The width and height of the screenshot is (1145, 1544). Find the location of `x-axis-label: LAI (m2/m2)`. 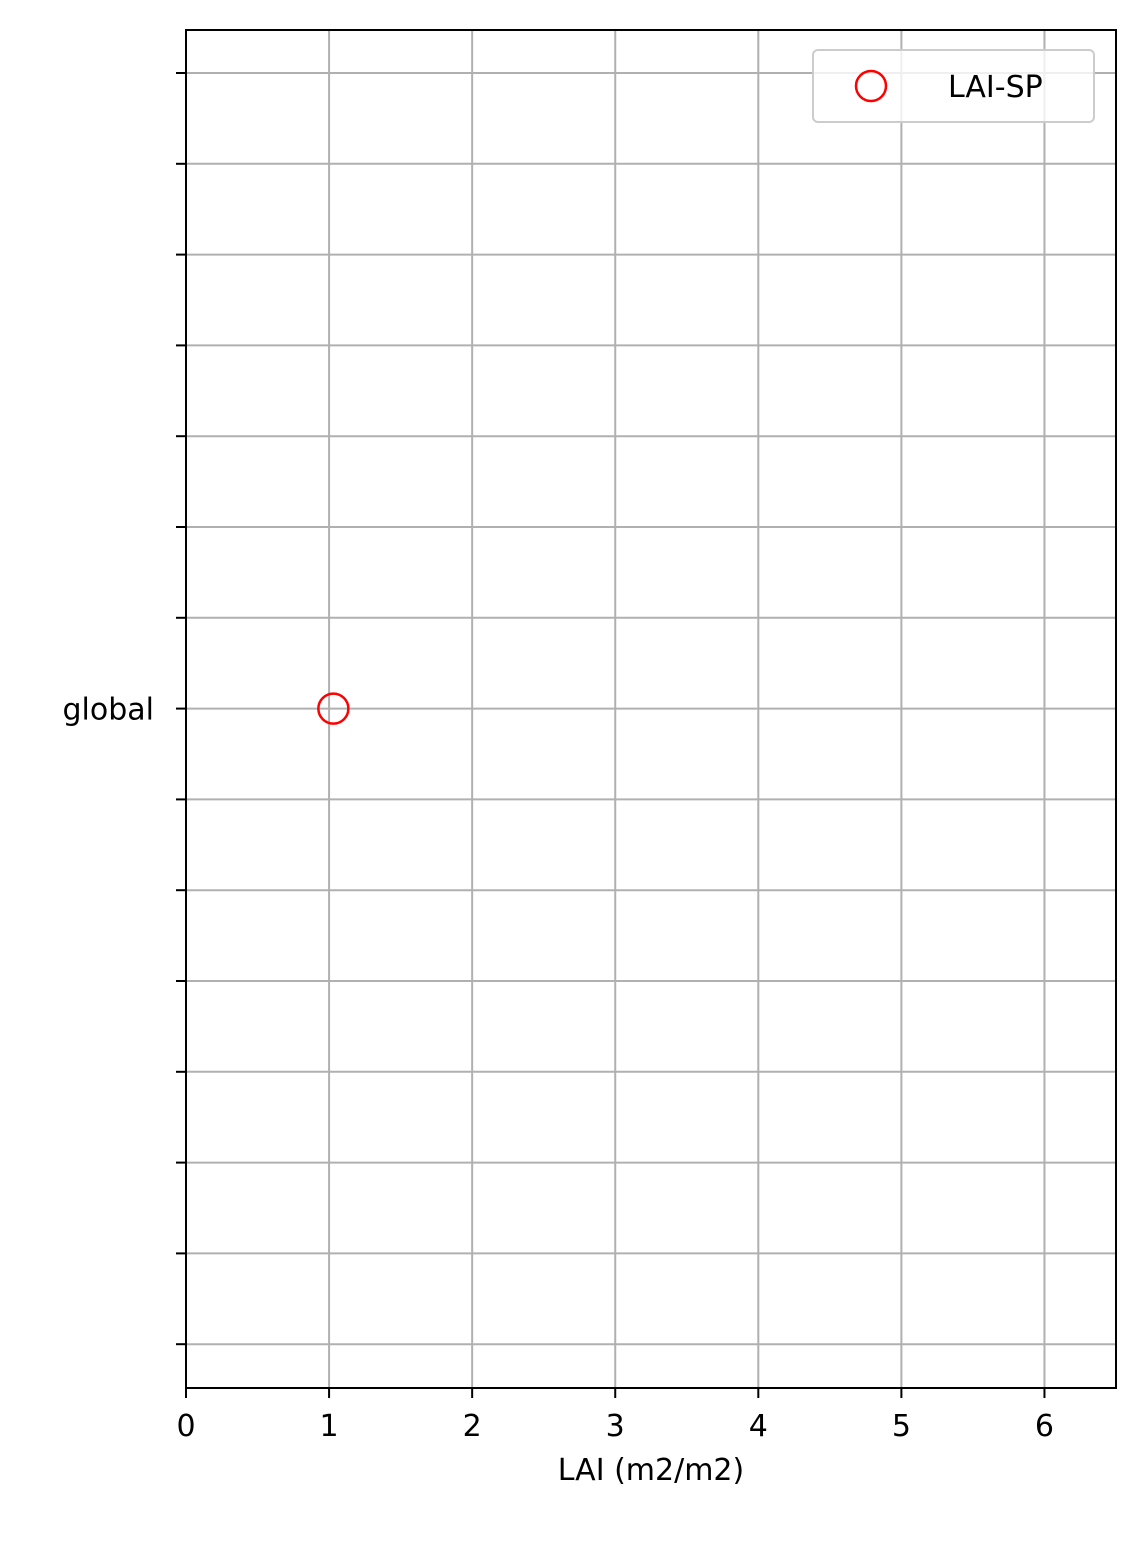

x-axis-label: LAI (m2/m2) is located at coordinates (651, 1470).